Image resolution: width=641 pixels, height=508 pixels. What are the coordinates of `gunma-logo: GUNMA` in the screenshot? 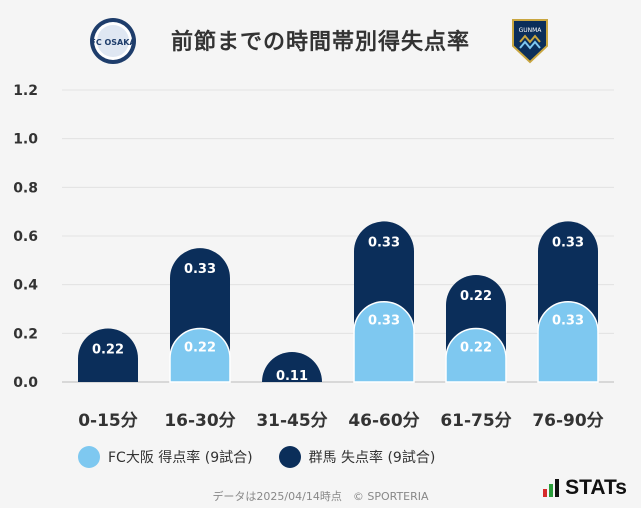 It's located at (530, 41).